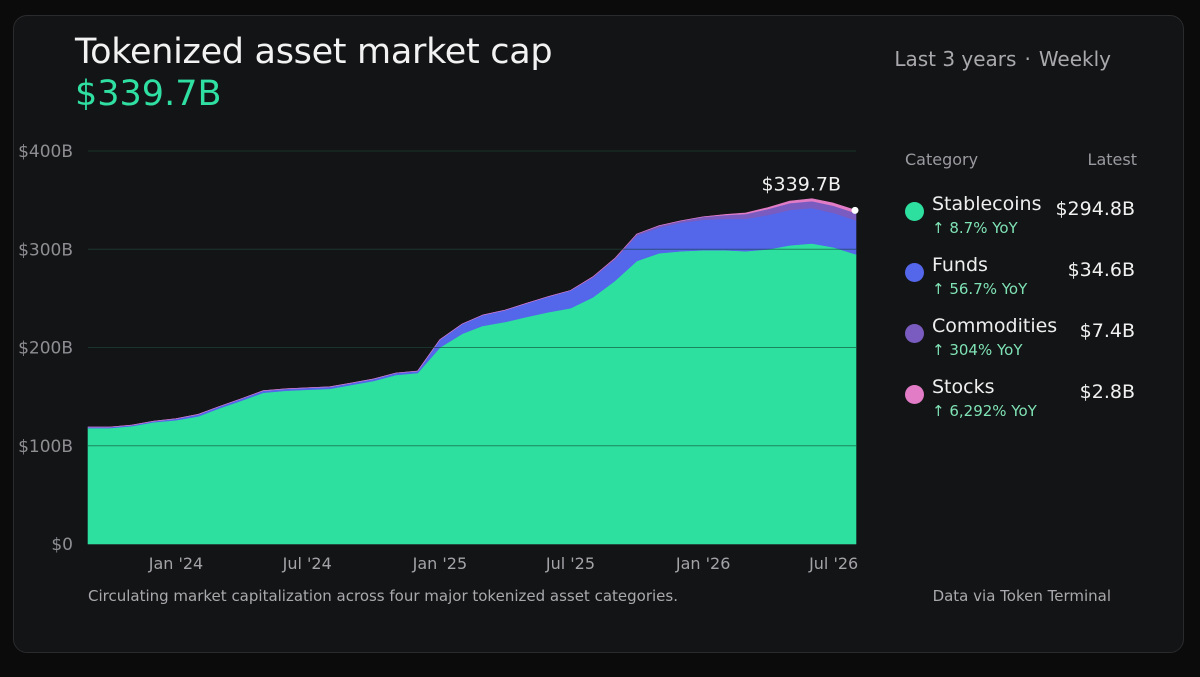 This screenshot has height=677, width=1200. What do you see at coordinates (703, 563) in the screenshot?
I see `x-tick-label: Jan '26` at bounding box center [703, 563].